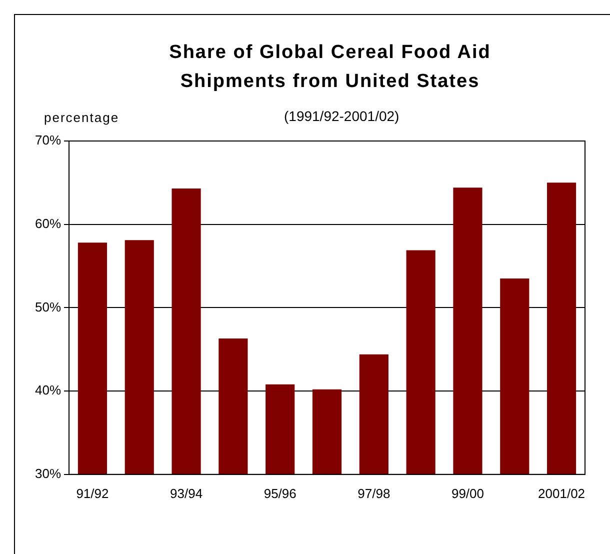 The width and height of the screenshot is (610, 554). What do you see at coordinates (48, 140) in the screenshot?
I see `y-tick-label: 70%` at bounding box center [48, 140].